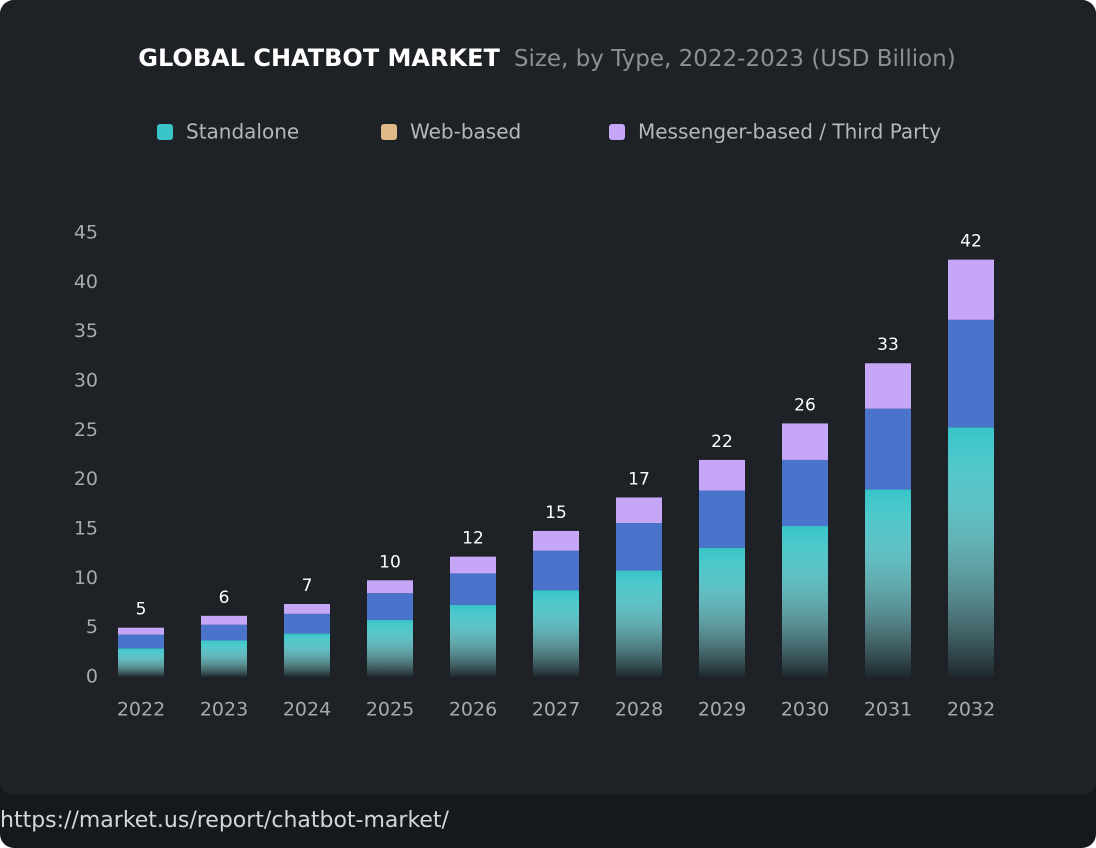  What do you see at coordinates (722, 710) in the screenshot?
I see `x-tick-label: 2029` at bounding box center [722, 710].